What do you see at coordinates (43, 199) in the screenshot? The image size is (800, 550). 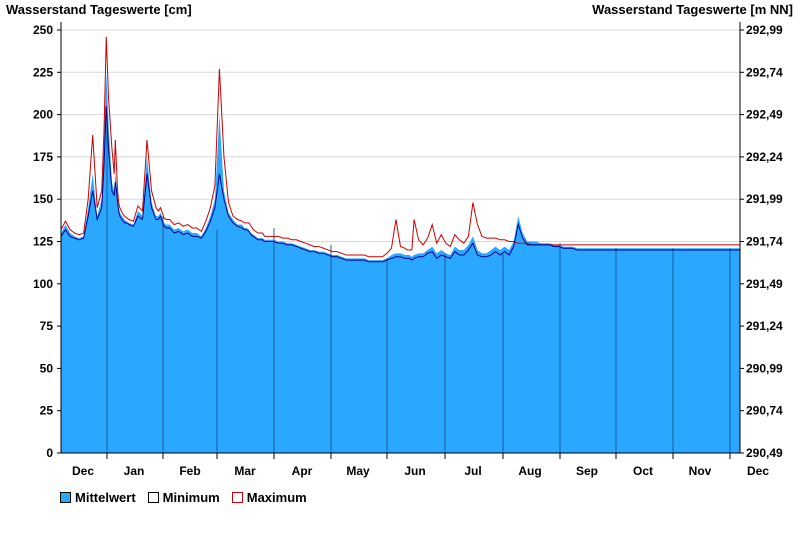 I see `y-tick-label-6: 150` at bounding box center [43, 199].